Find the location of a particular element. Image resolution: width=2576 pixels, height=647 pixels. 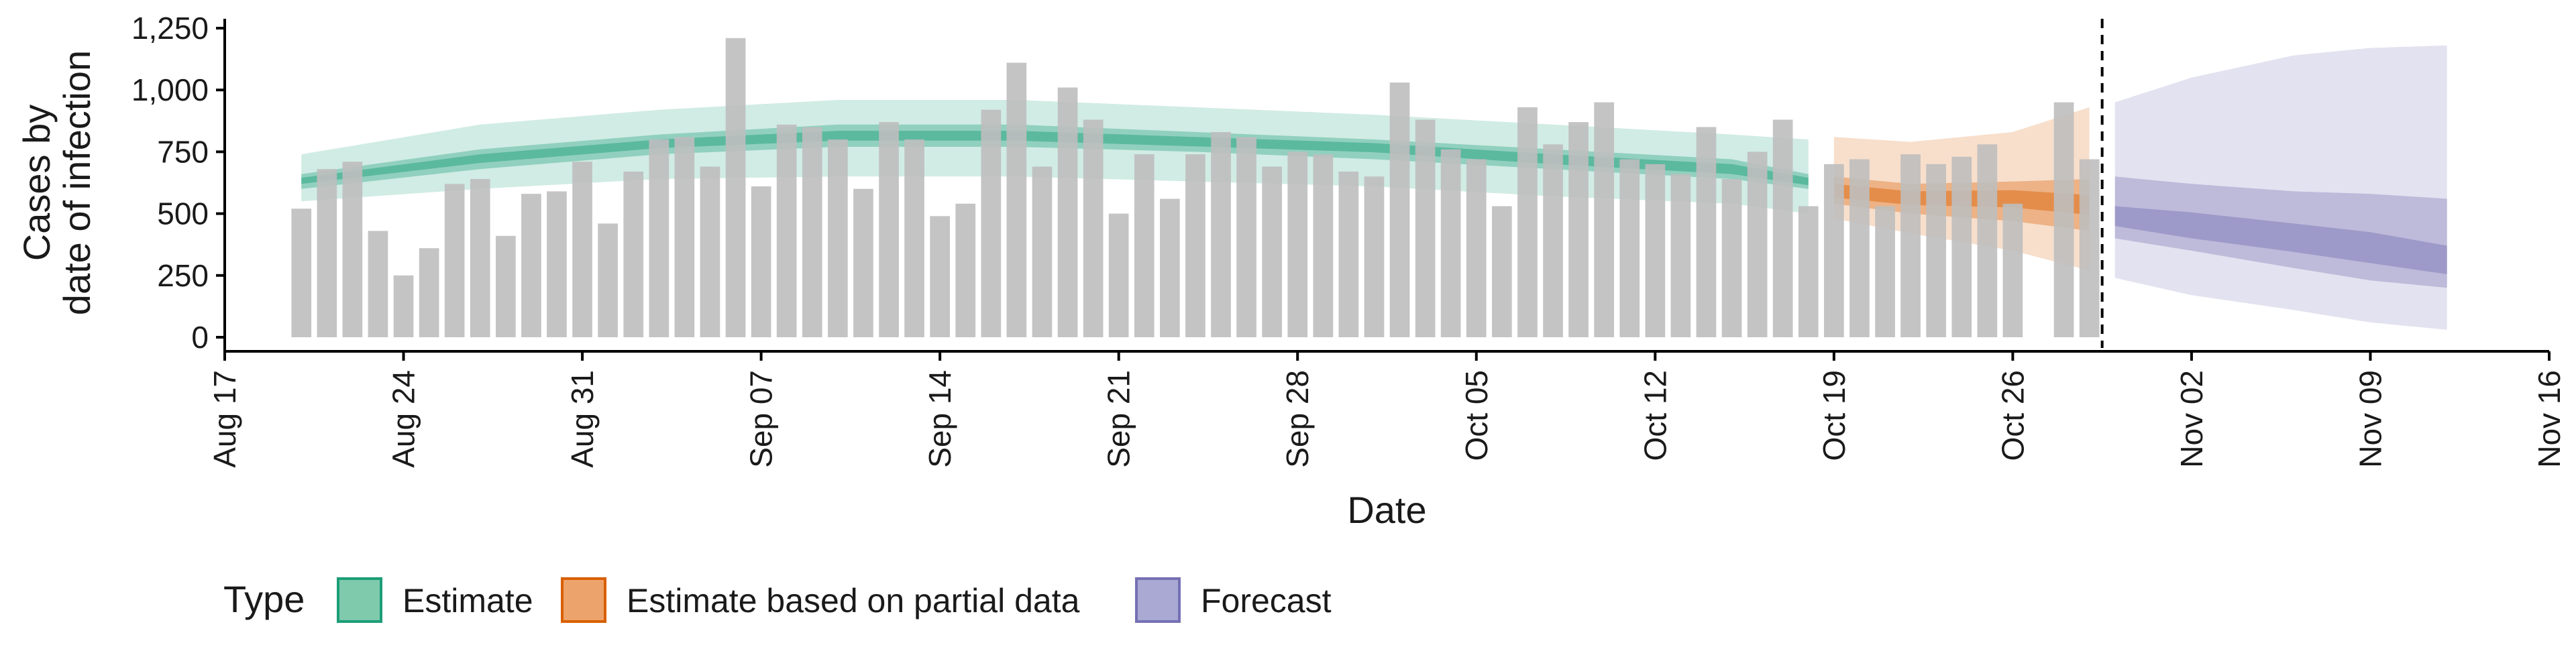

y-tick-label: 1,250 is located at coordinates (170, 28).